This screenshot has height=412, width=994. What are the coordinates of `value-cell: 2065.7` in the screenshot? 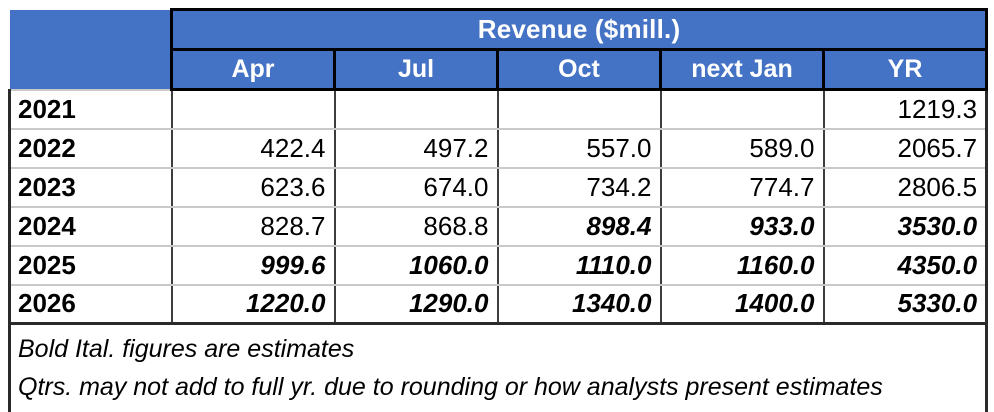 It's located at (905, 148).